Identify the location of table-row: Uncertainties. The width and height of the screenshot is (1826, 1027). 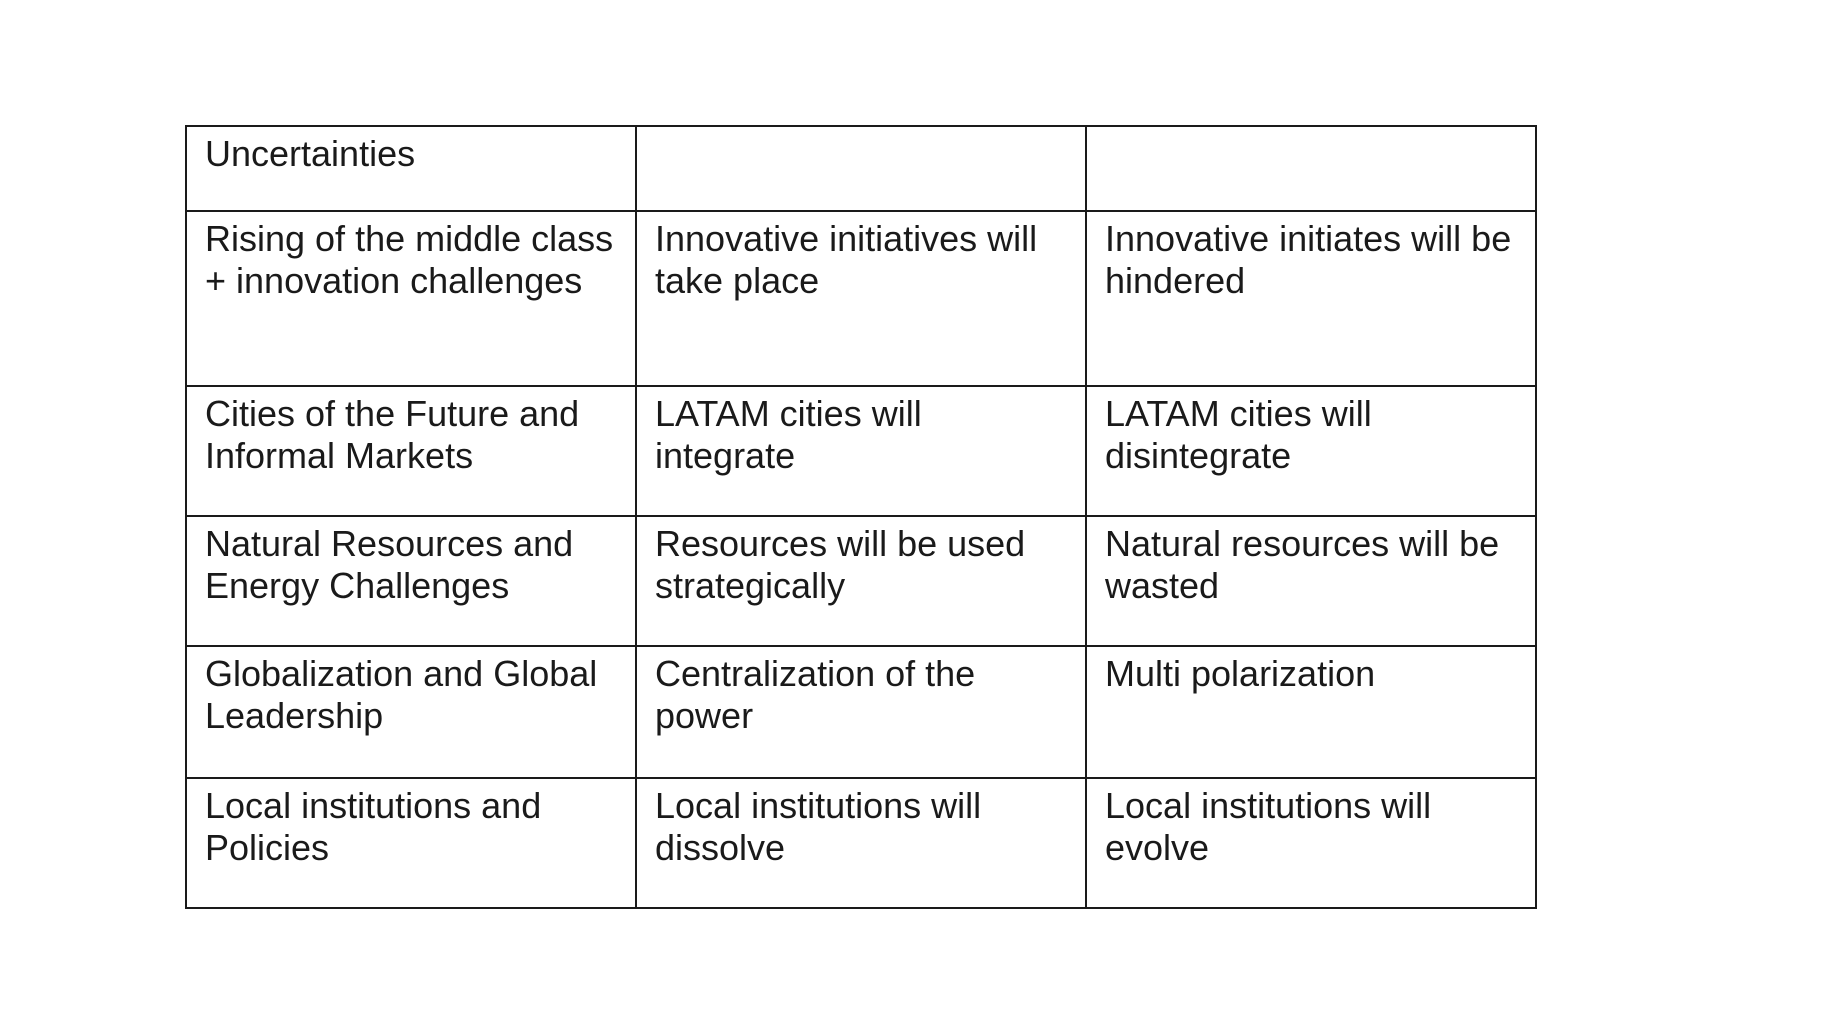
(861, 168).